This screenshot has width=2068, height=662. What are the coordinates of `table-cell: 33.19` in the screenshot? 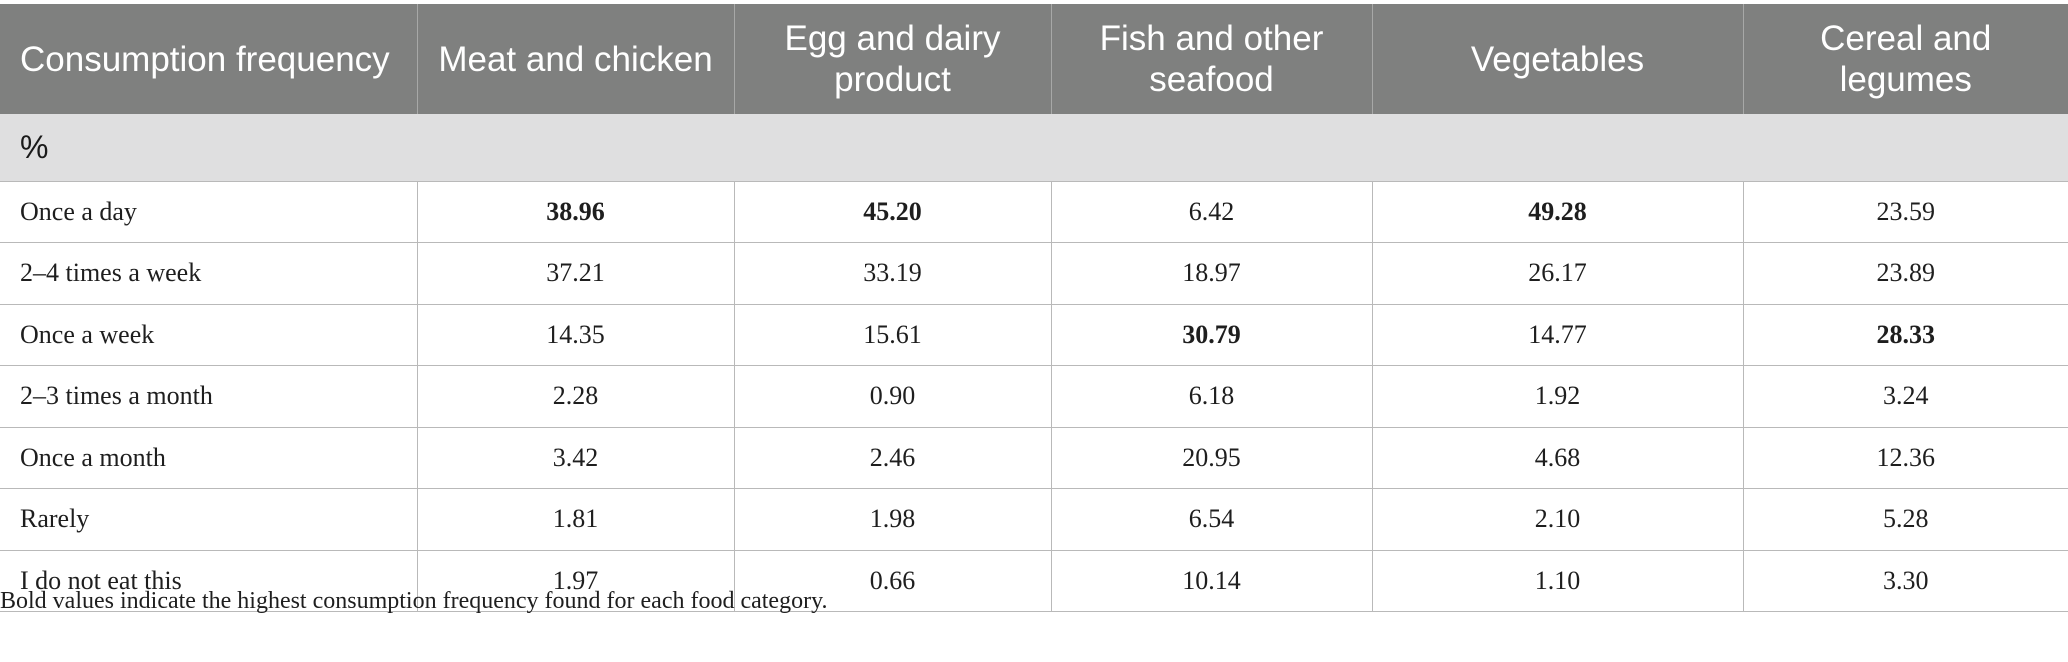 It's located at (893, 273).